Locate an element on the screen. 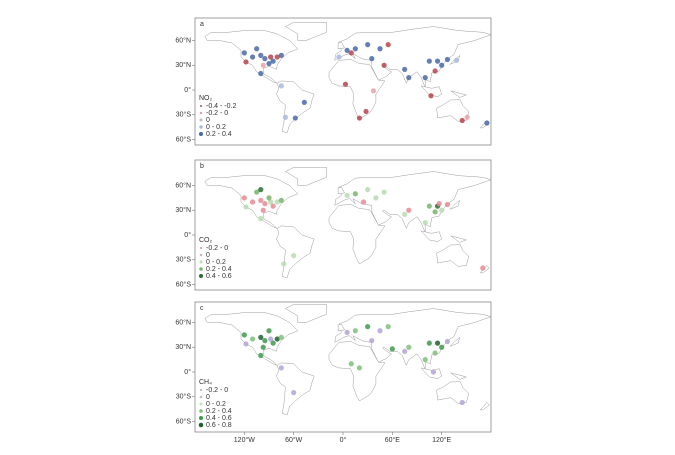 This screenshot has height=455, width=675. lon-label: 120°E is located at coordinates (441, 440).